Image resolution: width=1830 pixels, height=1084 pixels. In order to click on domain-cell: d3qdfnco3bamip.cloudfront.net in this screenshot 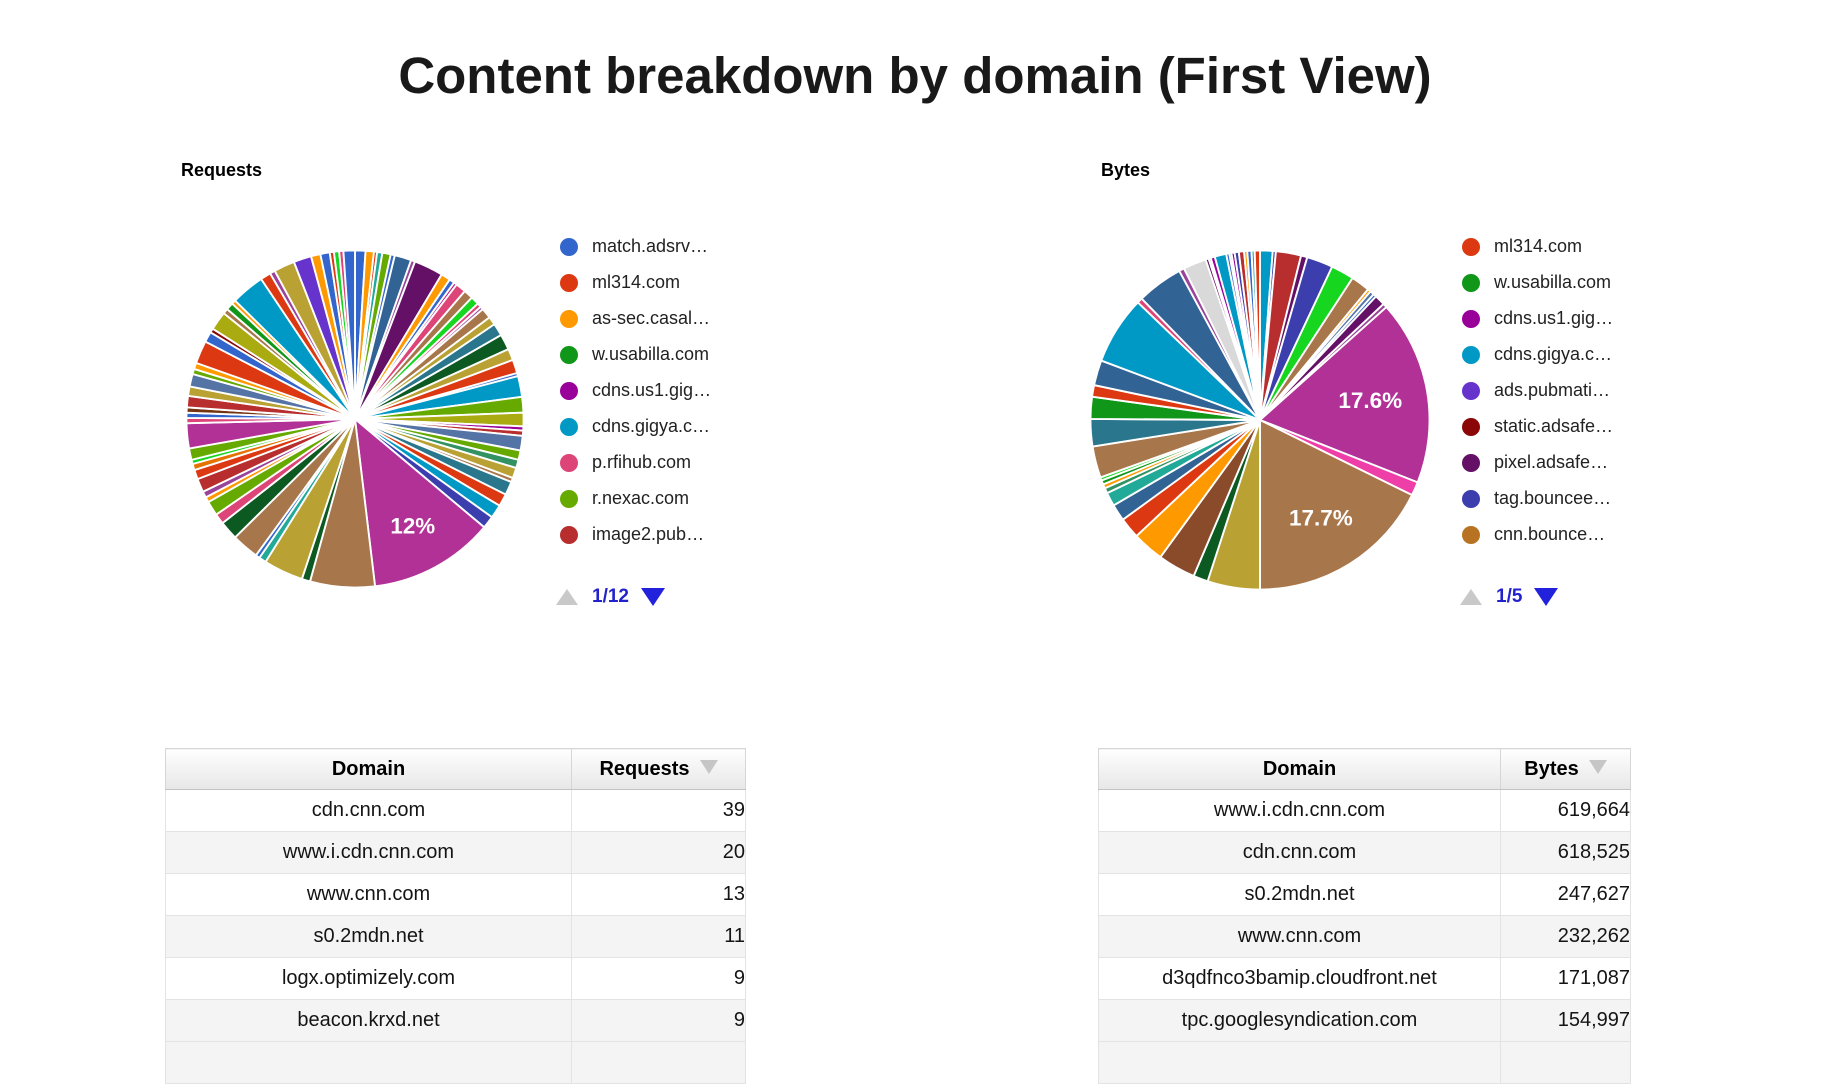, I will do `click(1299, 978)`.